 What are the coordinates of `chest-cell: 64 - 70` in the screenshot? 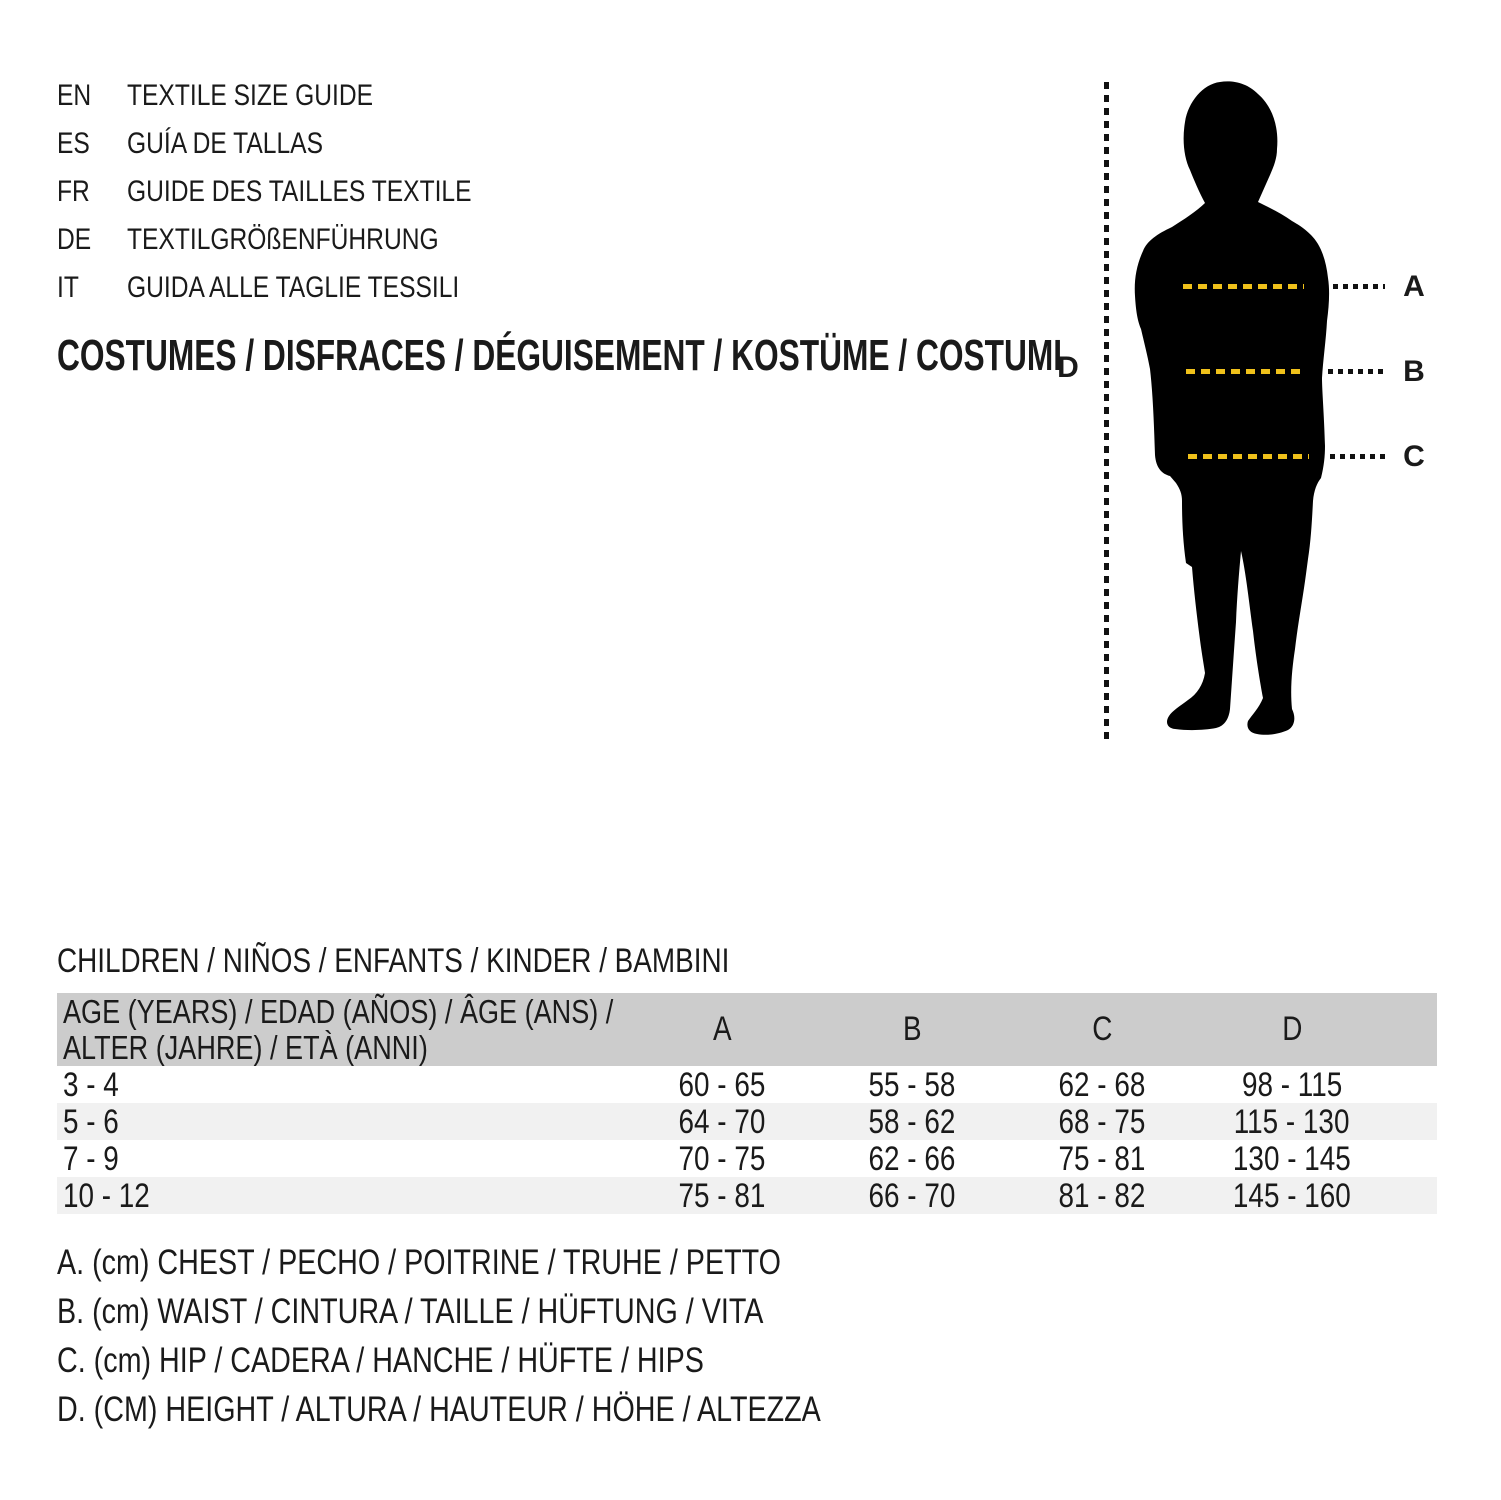 It's located at (722, 1122).